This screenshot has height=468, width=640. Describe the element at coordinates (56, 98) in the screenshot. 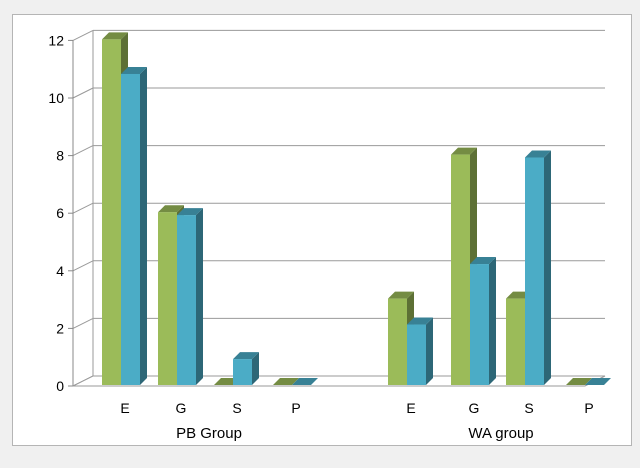

I see `y-tick-label: 10` at that location.